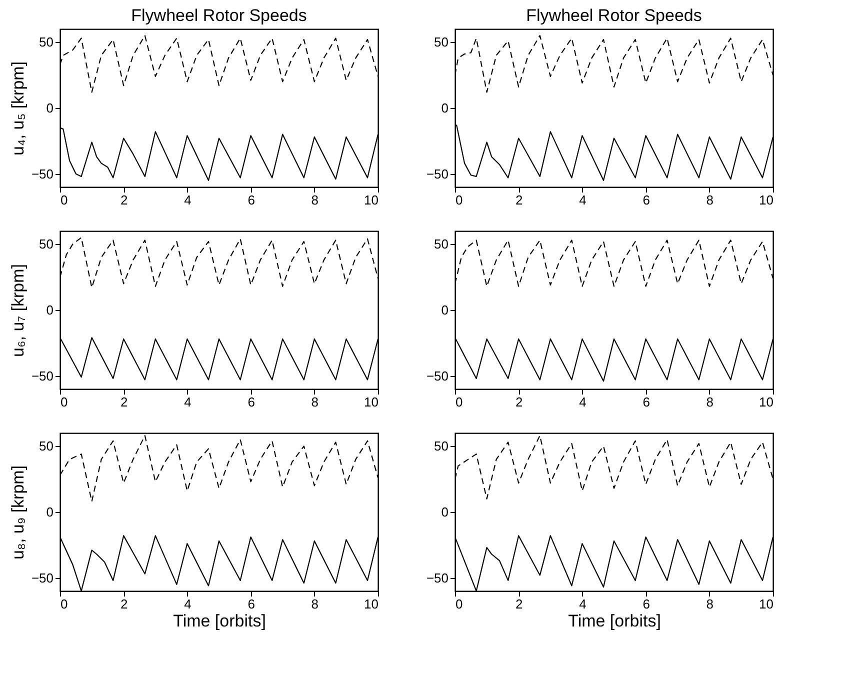 This screenshot has height=685, width=848. I want to click on y-axis-title: u₄, u₅ [krpm], so click(18, 108).